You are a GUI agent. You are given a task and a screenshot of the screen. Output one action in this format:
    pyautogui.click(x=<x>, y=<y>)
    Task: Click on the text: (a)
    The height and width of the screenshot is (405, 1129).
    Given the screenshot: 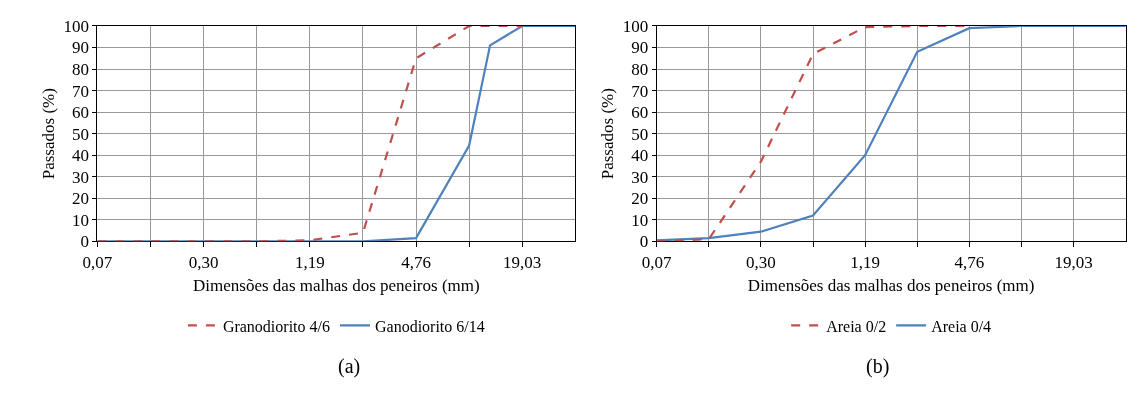 What is the action you would take?
    pyautogui.click(x=349, y=366)
    